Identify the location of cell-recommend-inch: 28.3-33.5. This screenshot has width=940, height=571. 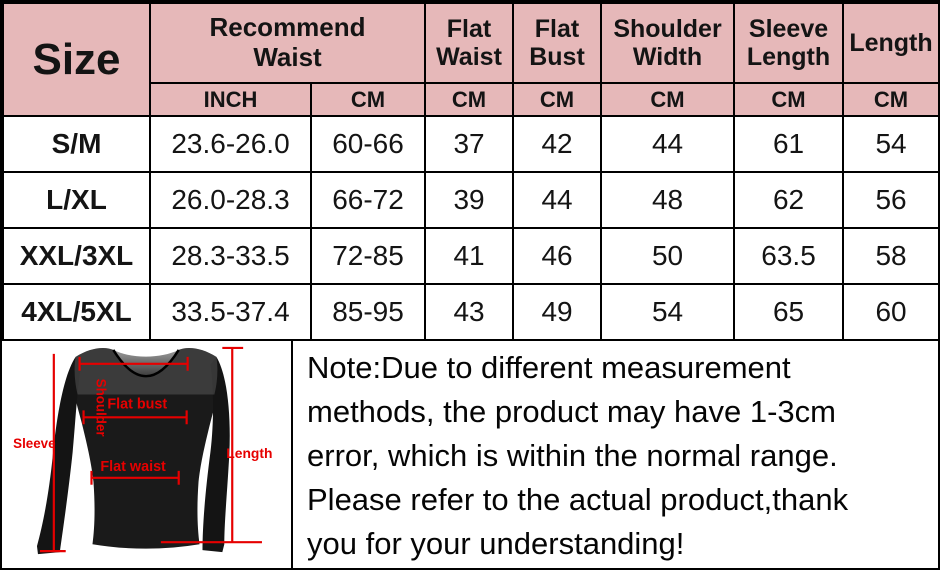
(230, 256).